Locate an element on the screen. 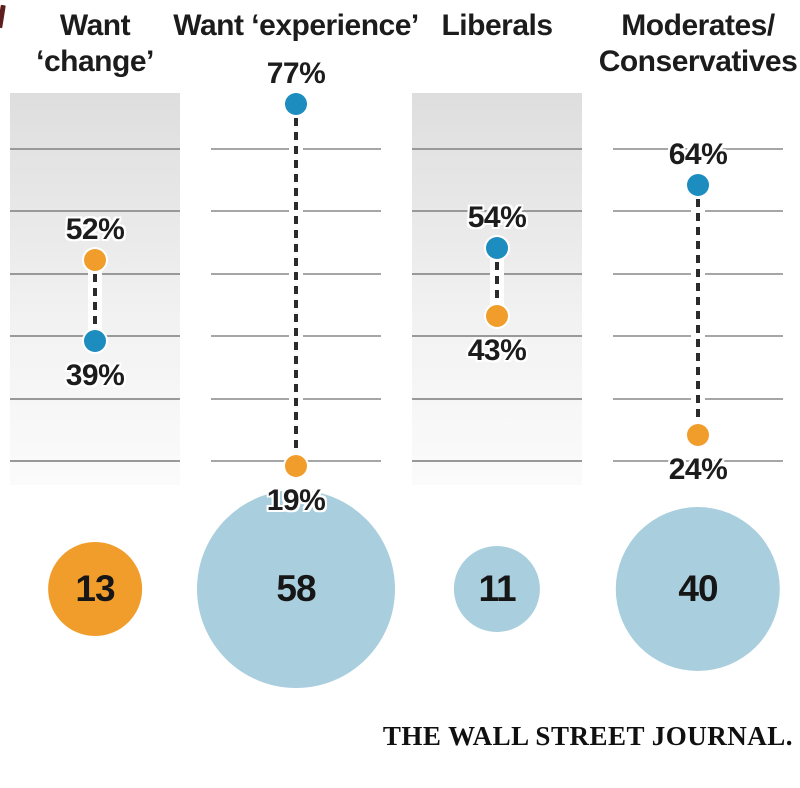 Image resolution: width=800 pixels, height=788 pixels. low-value-label: 39% is located at coordinates (95, 376).